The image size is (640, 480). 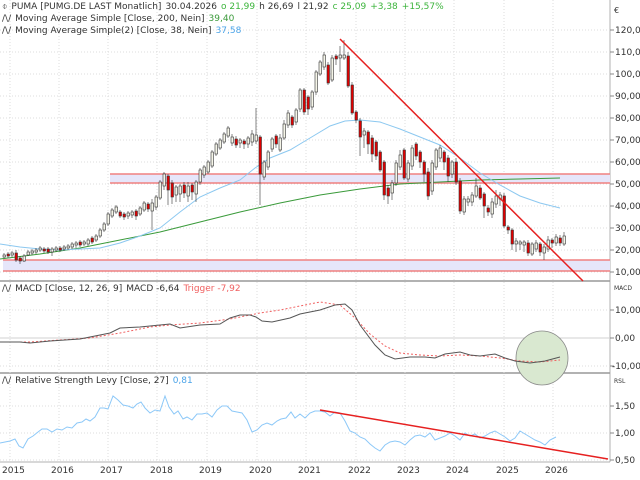 What do you see at coordinates (625, 461) in the screenshot?
I see `svg-text: 0,50` at bounding box center [625, 461].